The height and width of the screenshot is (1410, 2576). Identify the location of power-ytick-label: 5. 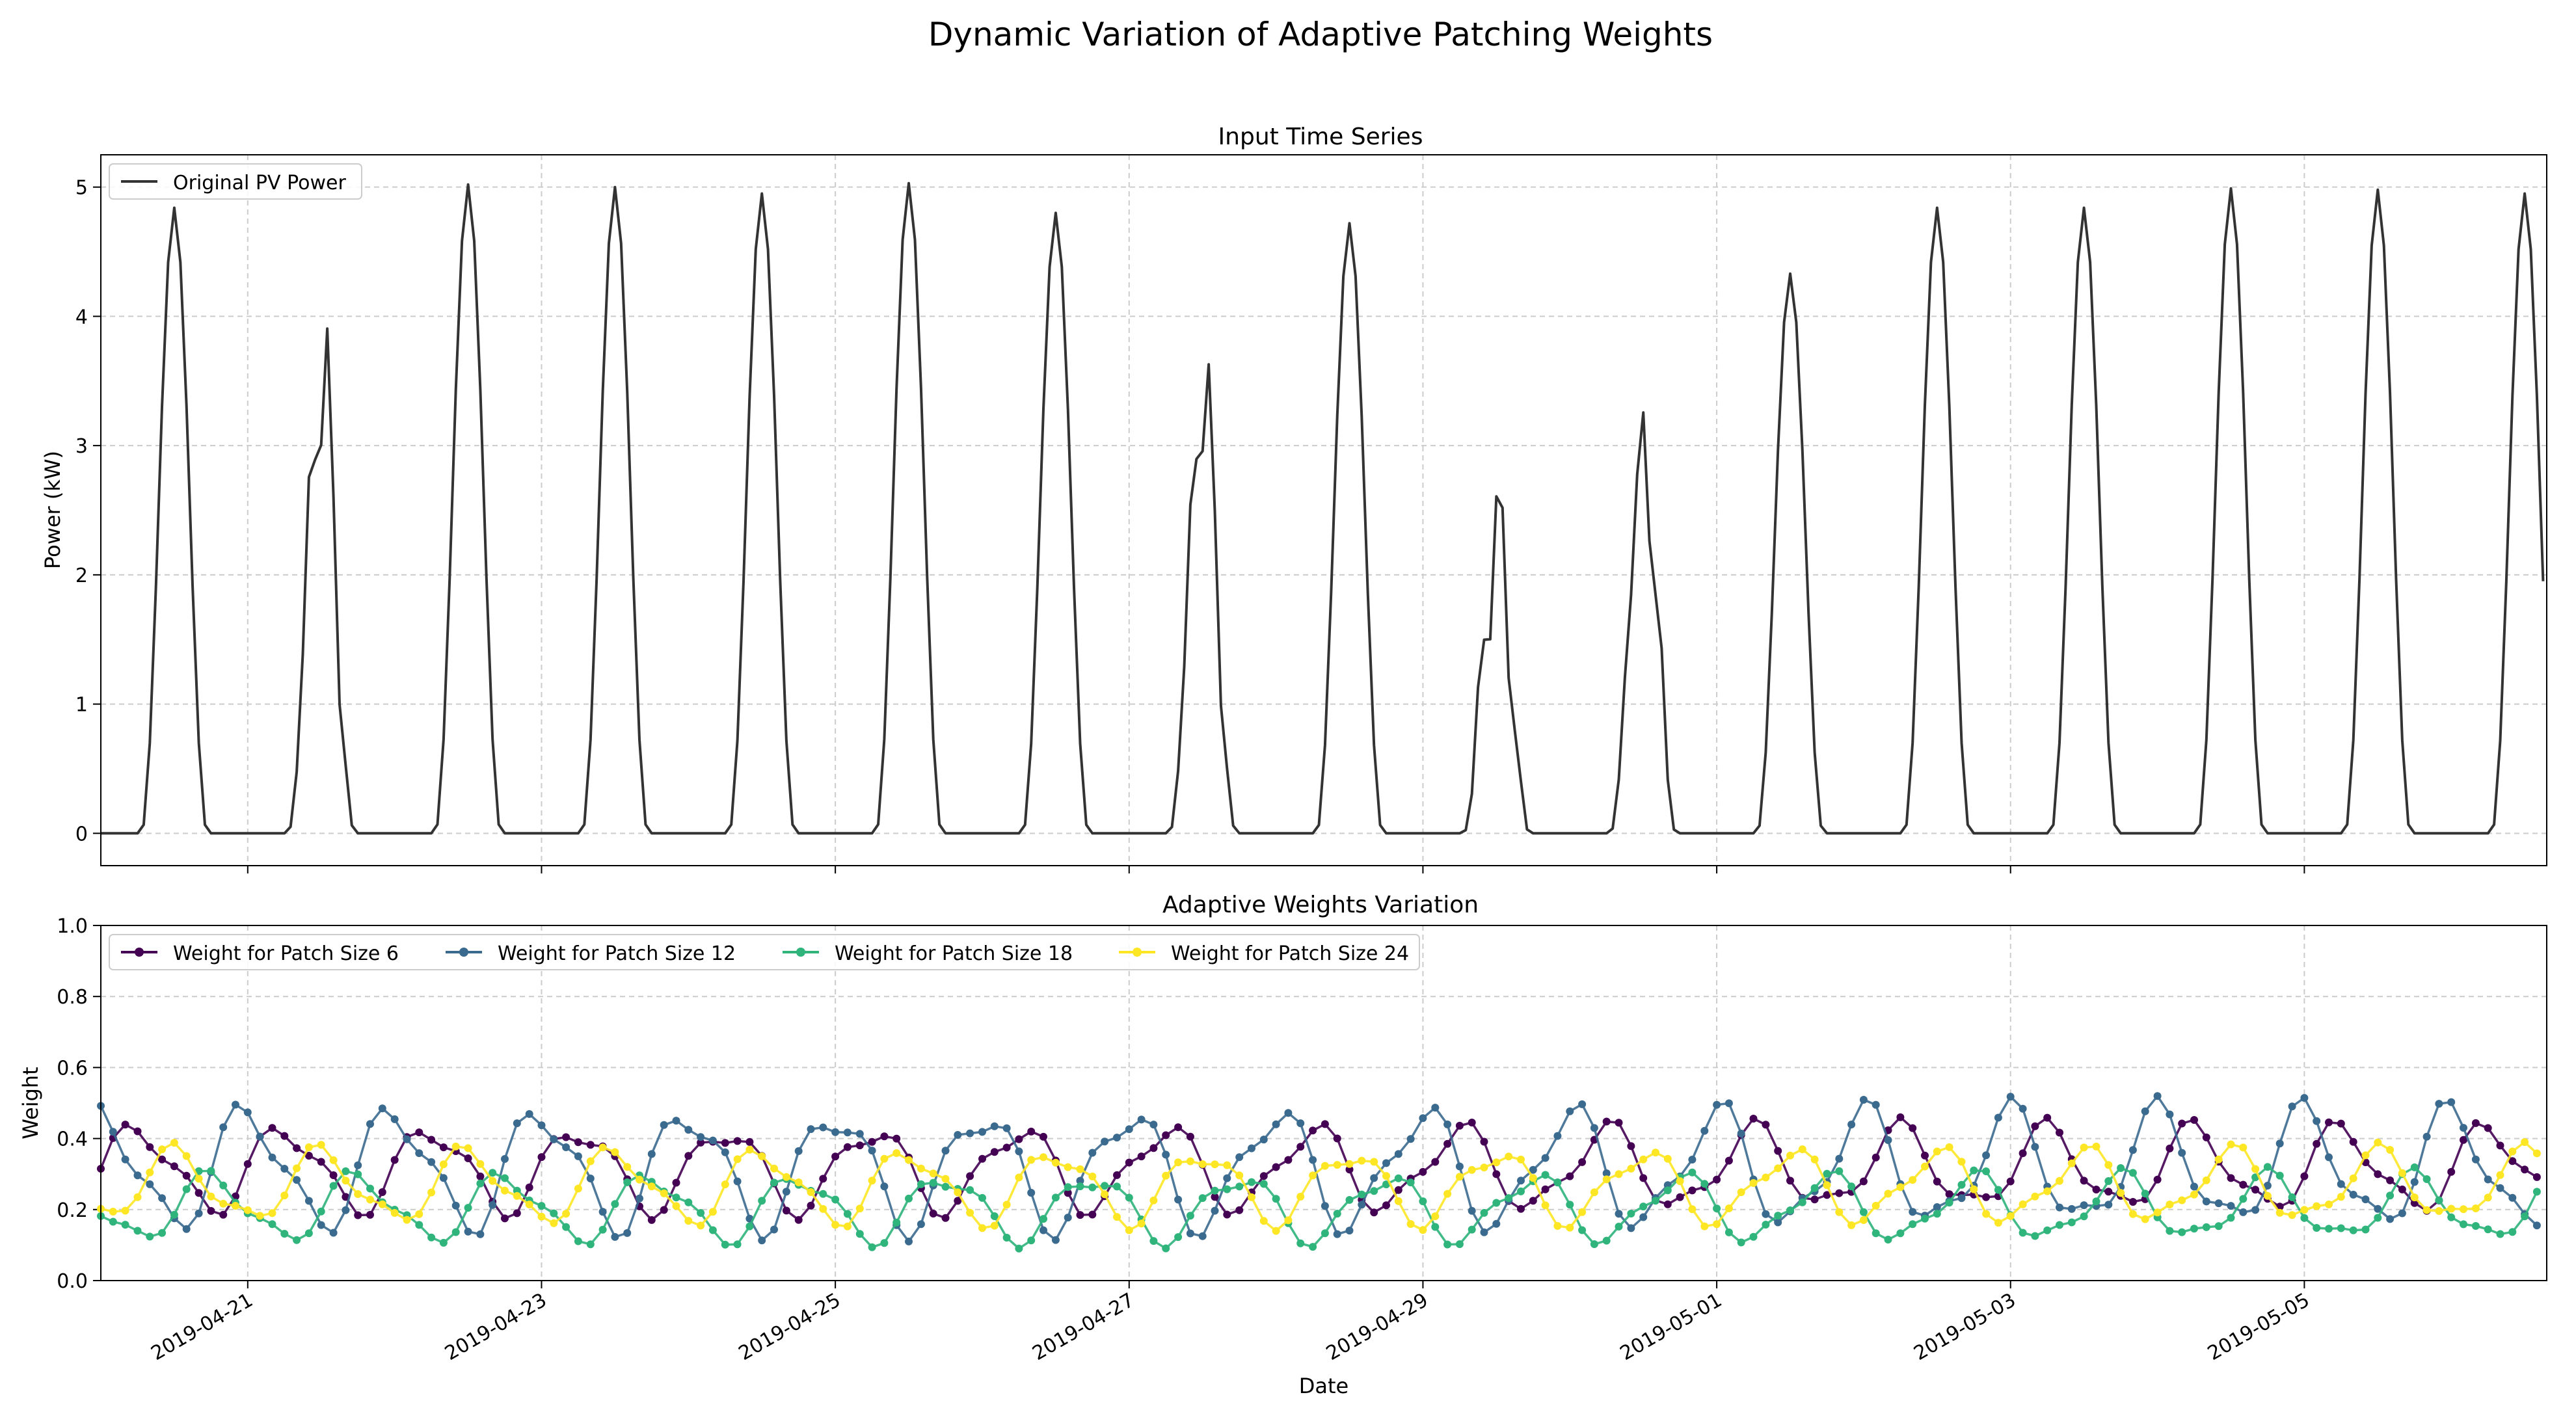
(81, 189).